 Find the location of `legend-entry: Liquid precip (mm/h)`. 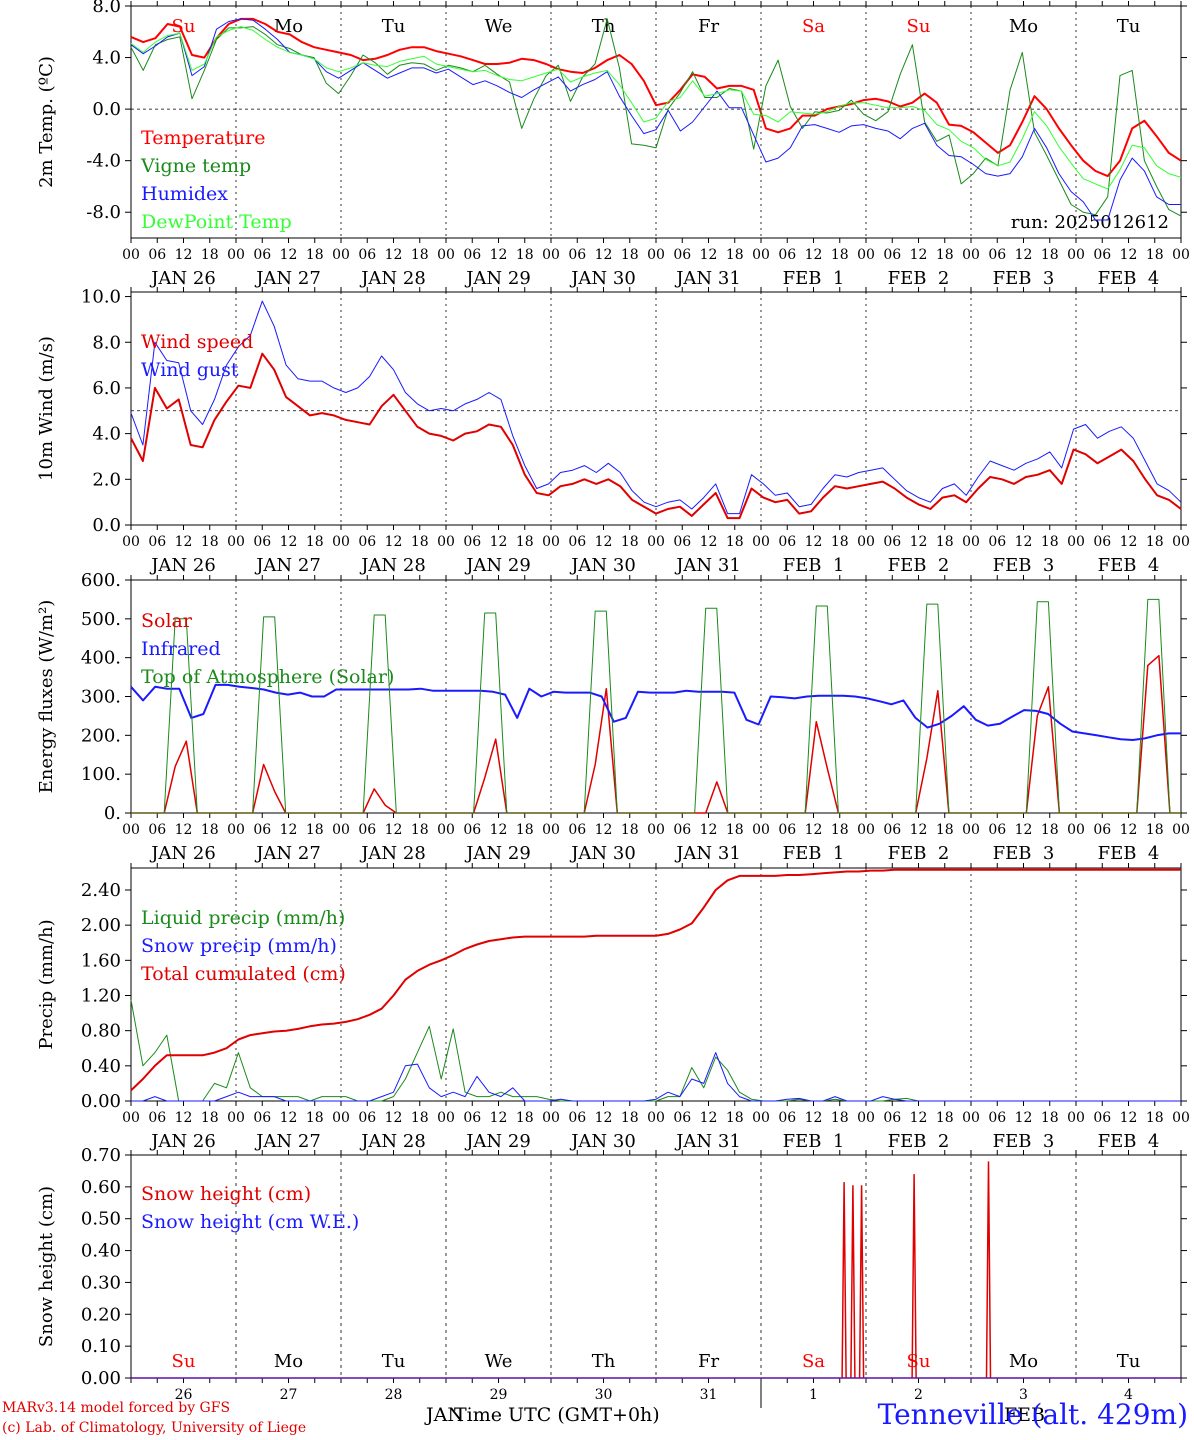

legend-entry: Liquid precip (mm/h) is located at coordinates (243, 918).